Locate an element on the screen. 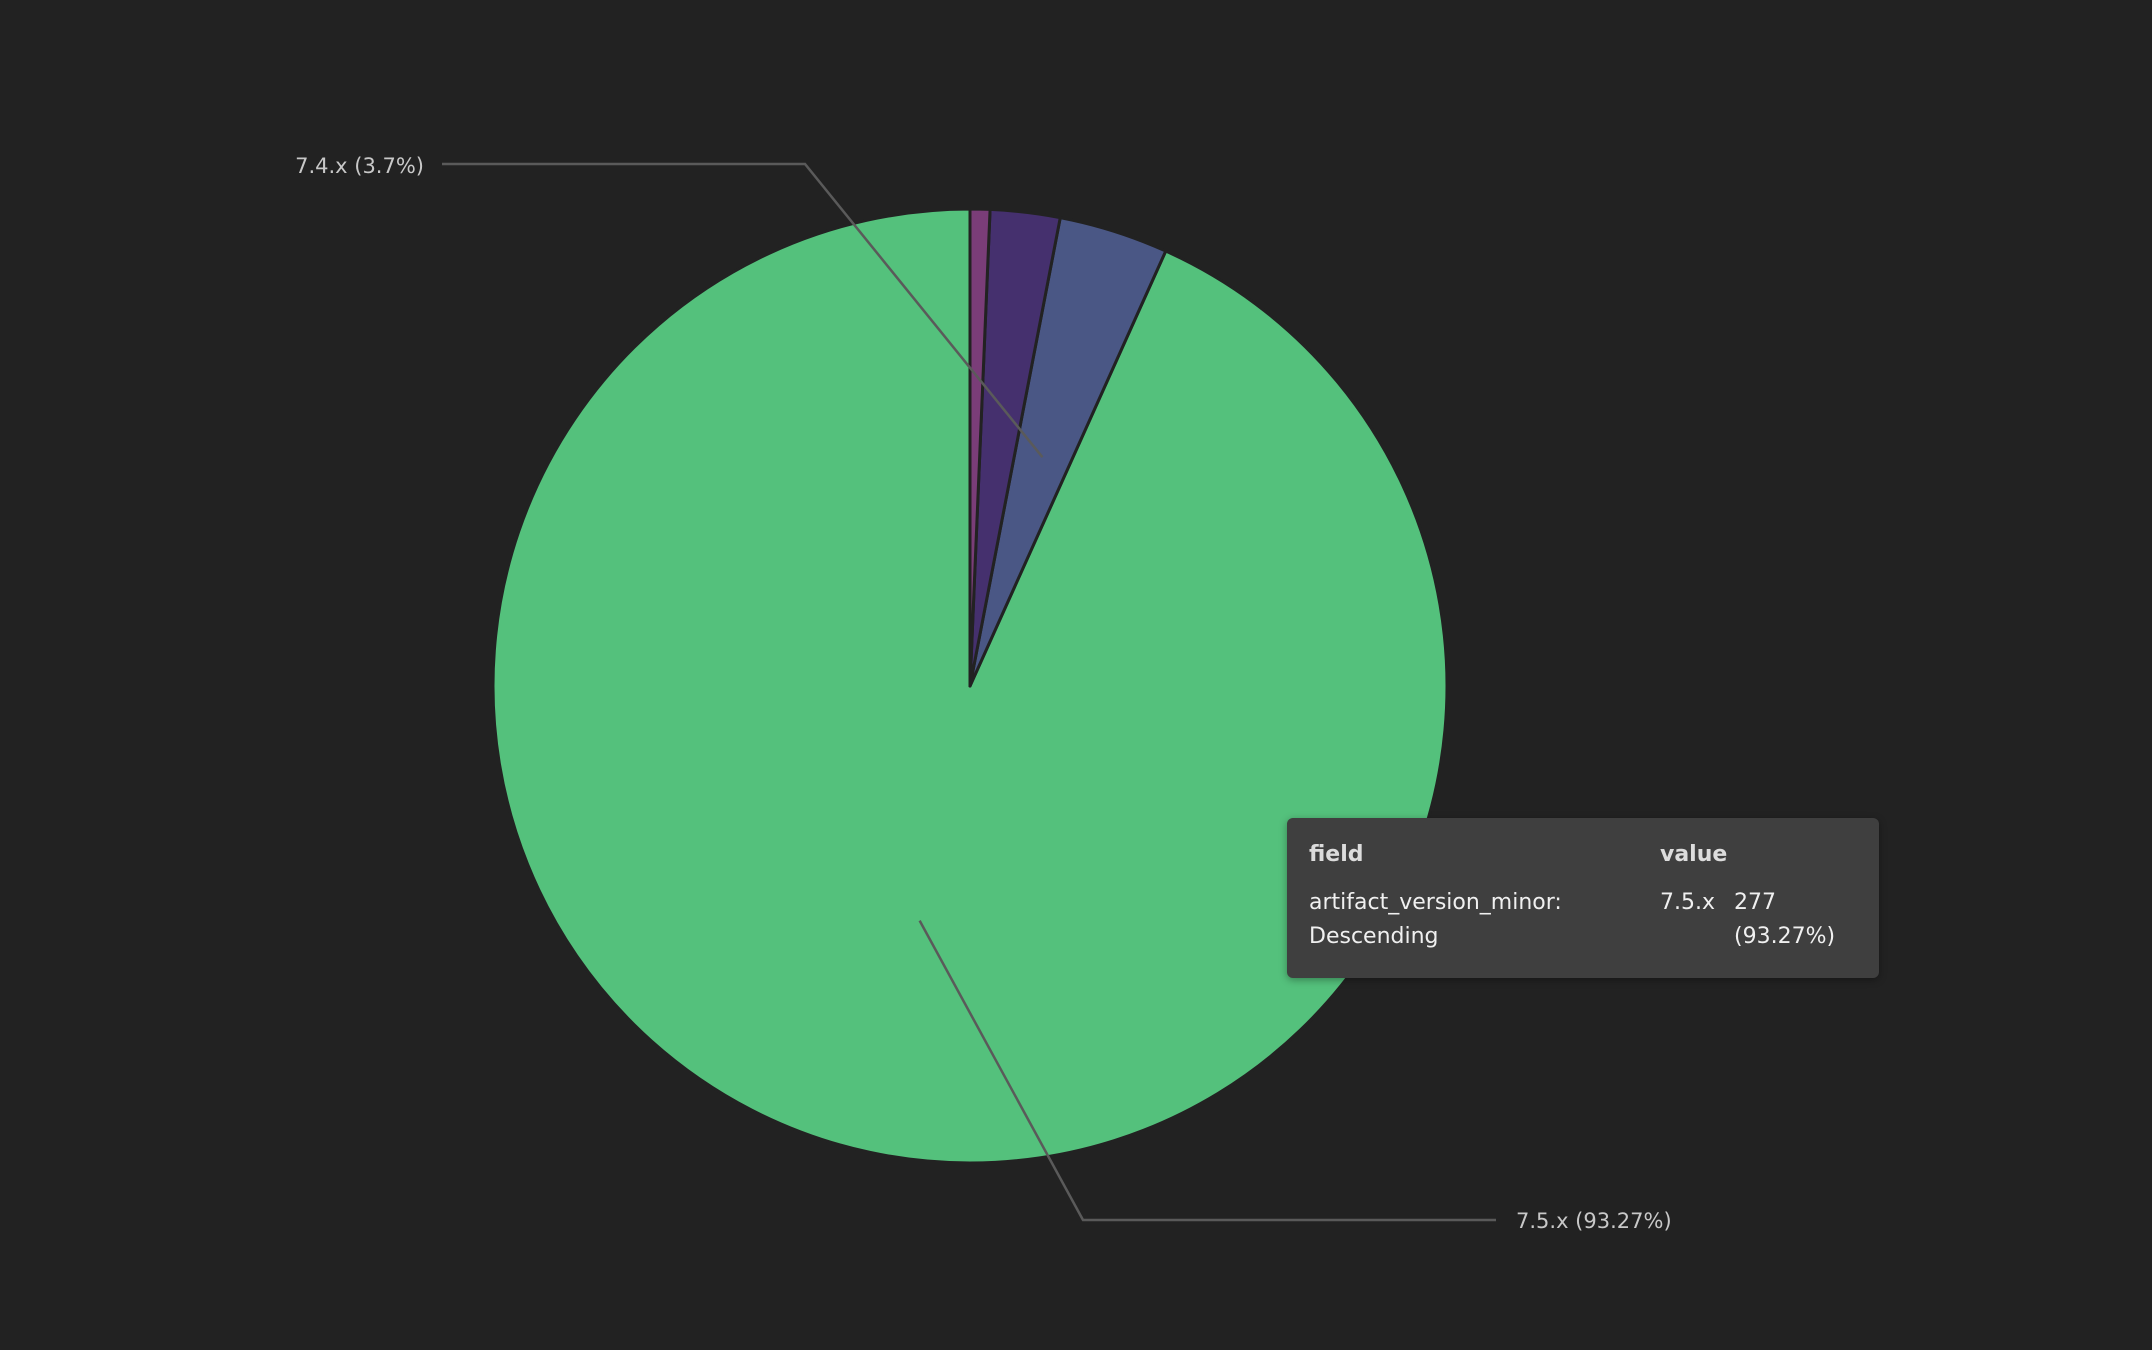 This screenshot has width=2152, height=1350. slice-label-7-4-x: 7.4.x (3.7%) is located at coordinates (359, 166).